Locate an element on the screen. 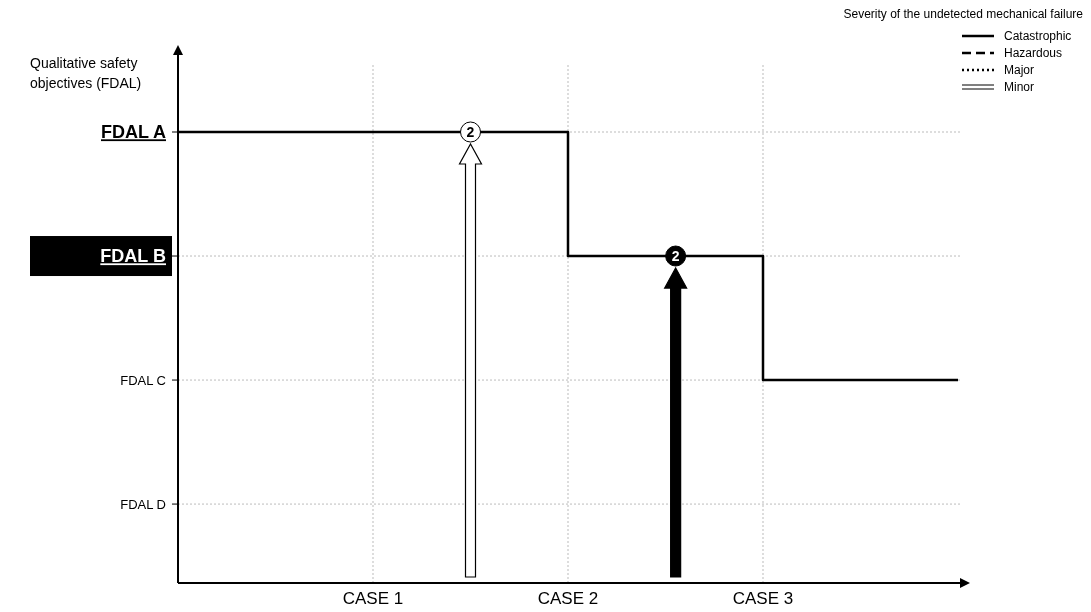  x-tick-label: CASE 3 is located at coordinates (763, 598).